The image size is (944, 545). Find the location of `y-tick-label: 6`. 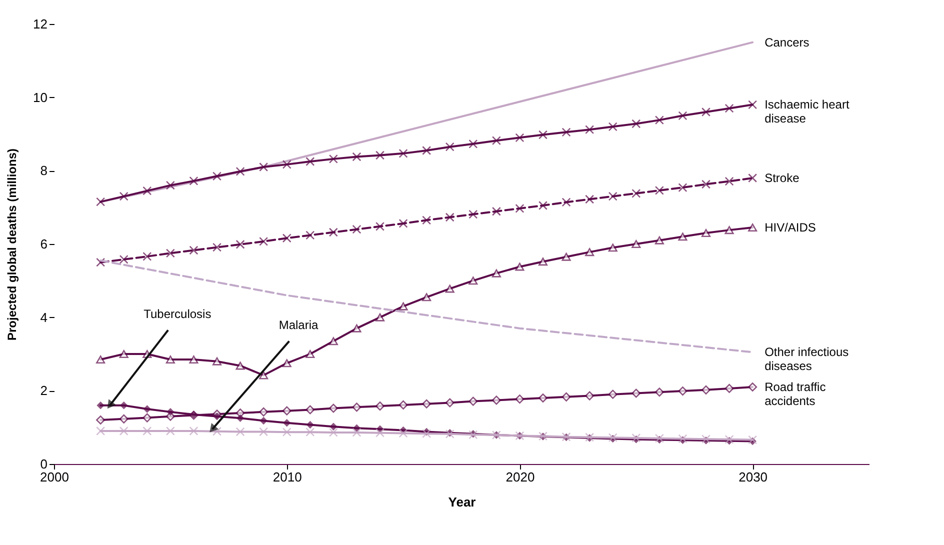

y-tick-label: 6 is located at coordinates (44, 244).